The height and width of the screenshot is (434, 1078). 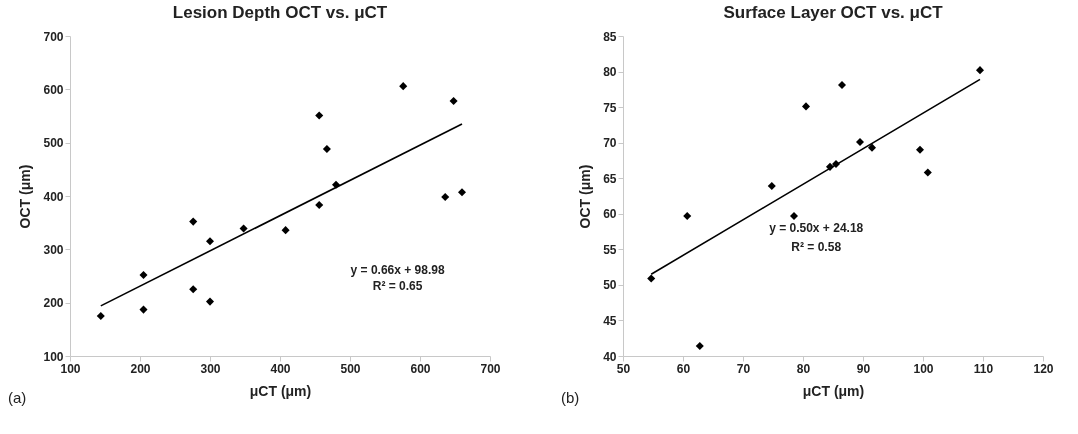 What do you see at coordinates (140, 368) in the screenshot?
I see `x-tick-label: 200` at bounding box center [140, 368].